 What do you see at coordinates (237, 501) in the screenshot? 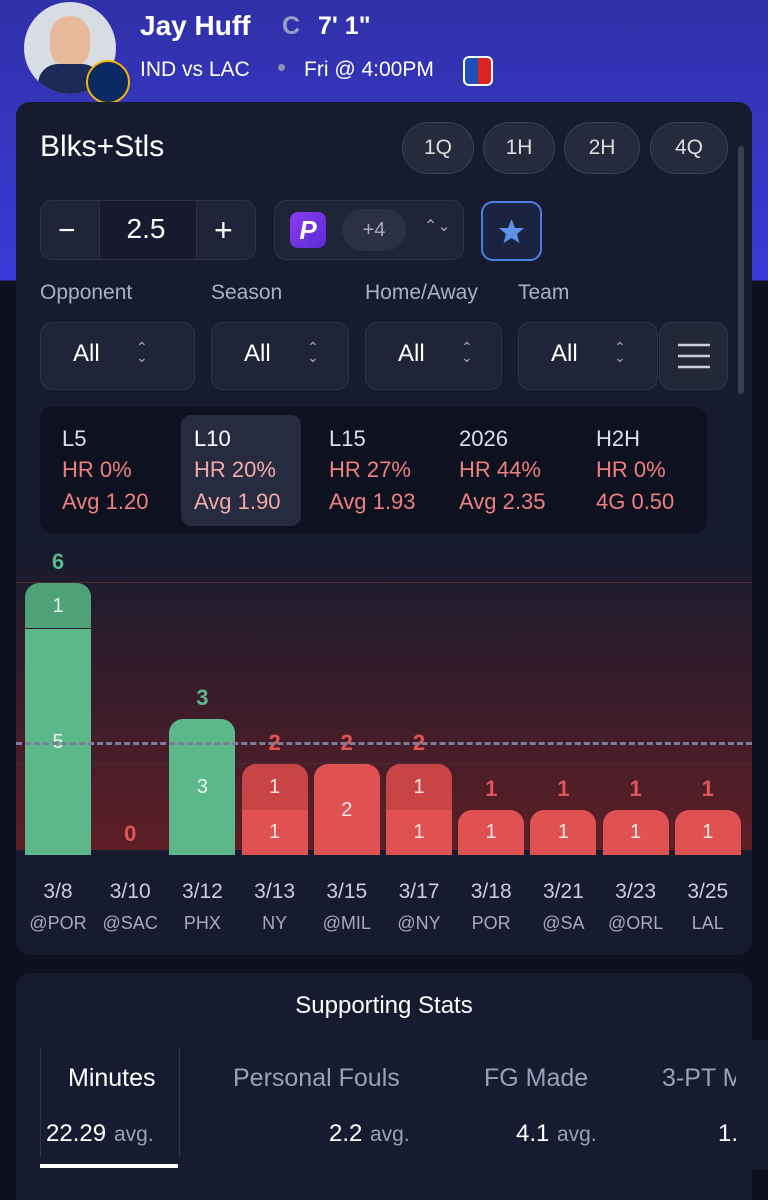
I see `split-average: Avg 1.90` at bounding box center [237, 501].